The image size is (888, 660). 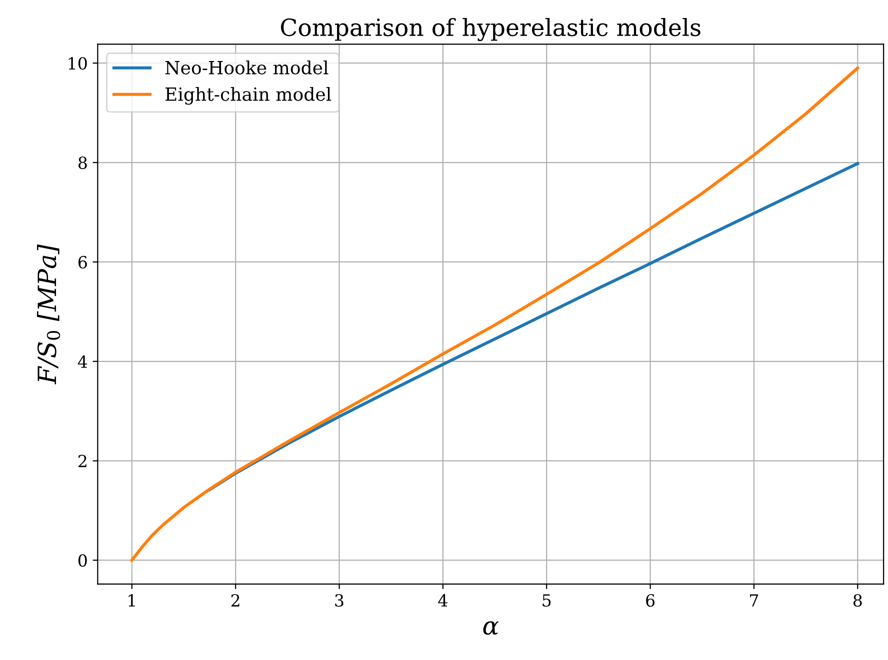 What do you see at coordinates (82, 262) in the screenshot?
I see `y-tick-label: 6` at bounding box center [82, 262].